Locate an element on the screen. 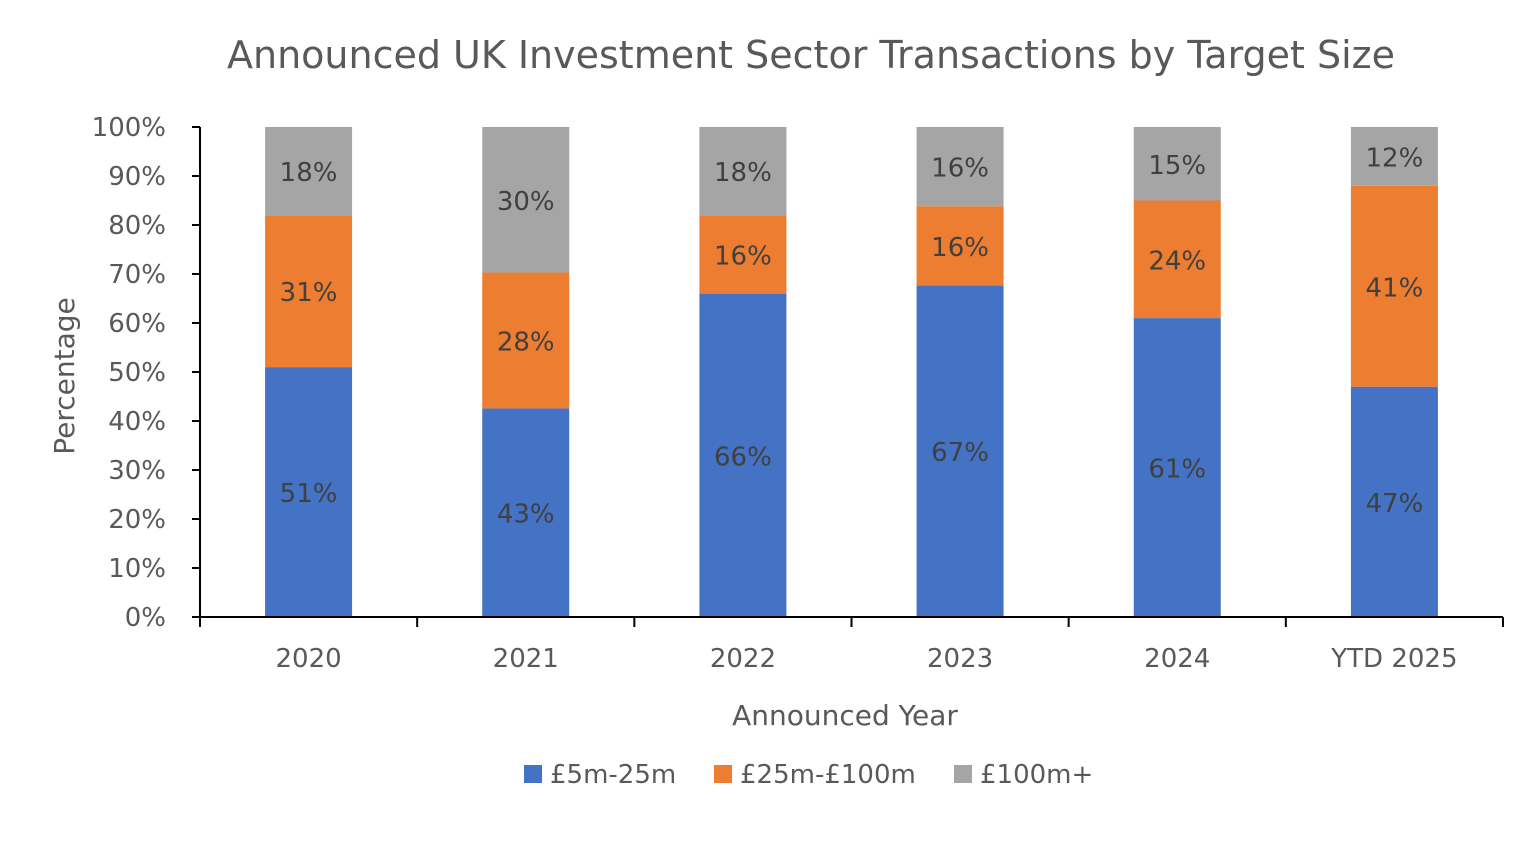 The height and width of the screenshot is (855, 1536). y-tick-label: 0% is located at coordinates (145, 618).